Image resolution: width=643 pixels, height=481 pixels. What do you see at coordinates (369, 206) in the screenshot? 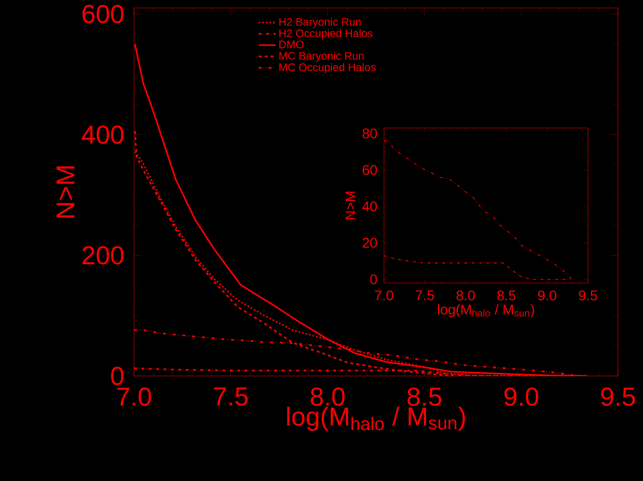
I see `y-tick-label: 40` at bounding box center [369, 206].